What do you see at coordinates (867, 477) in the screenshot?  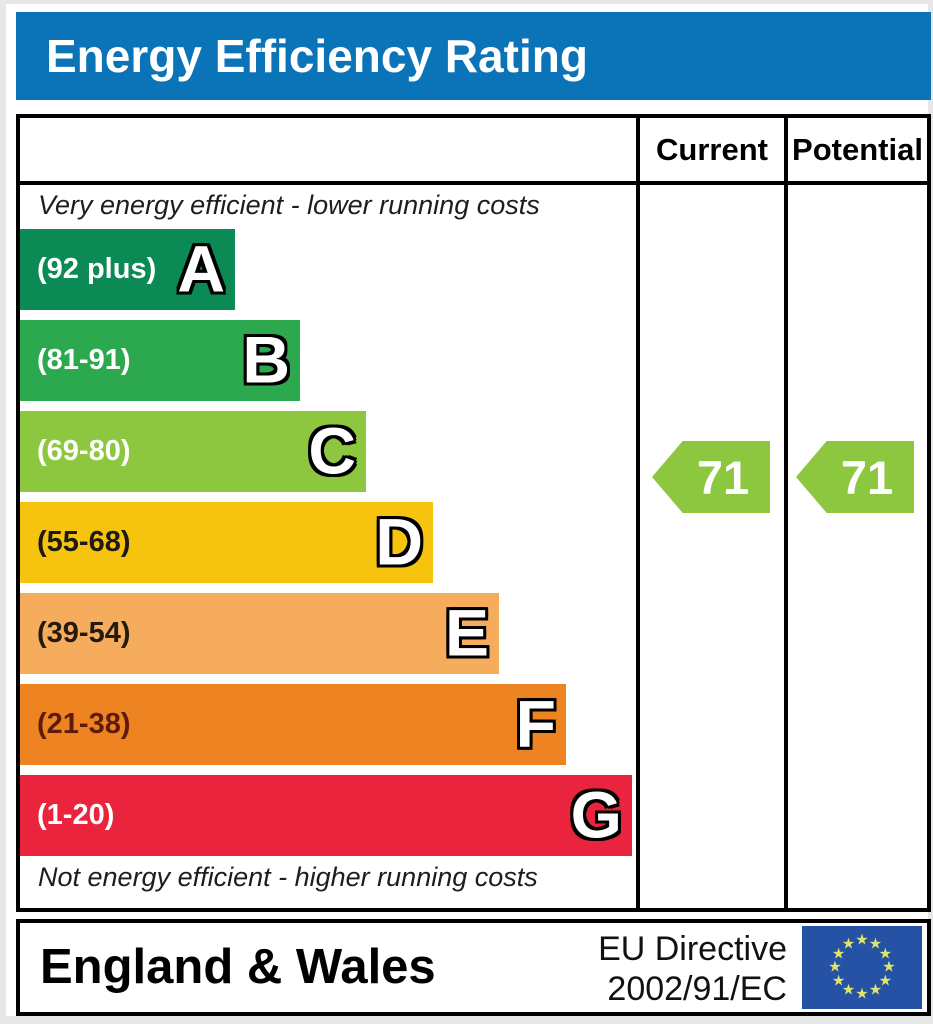 I see `potential-rating-value: 71` at bounding box center [867, 477].